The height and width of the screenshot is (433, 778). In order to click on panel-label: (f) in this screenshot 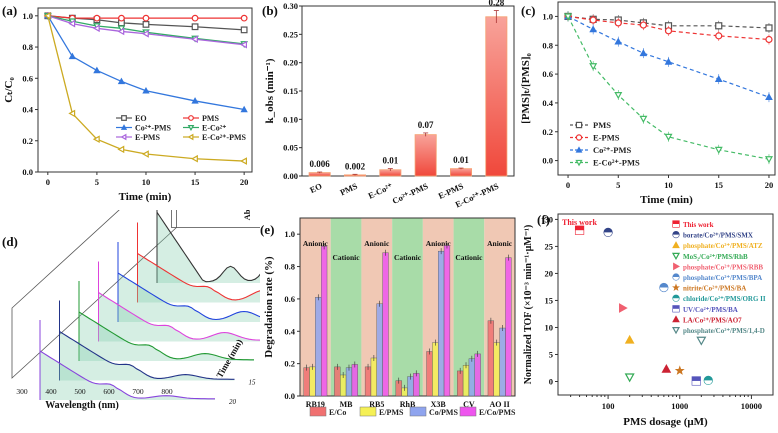, I will do `click(543, 219)`.